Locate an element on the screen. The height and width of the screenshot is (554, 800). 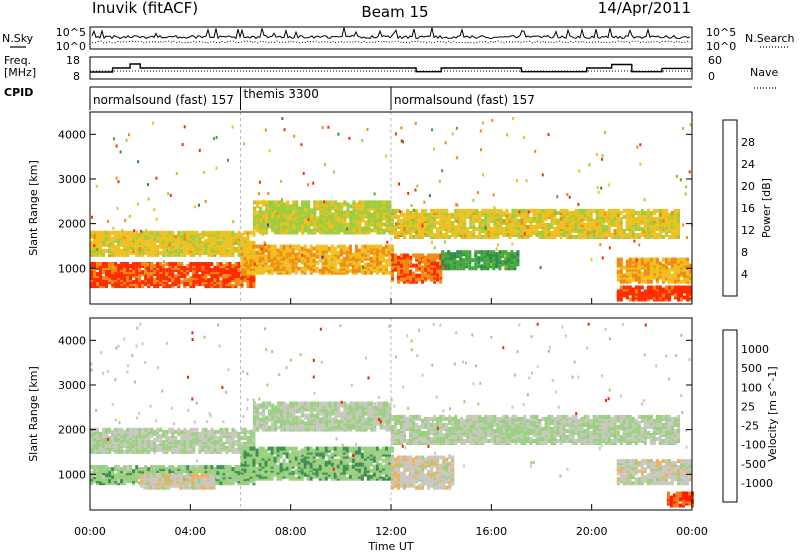
y-tick-label: 4000 is located at coordinates (72, 134).